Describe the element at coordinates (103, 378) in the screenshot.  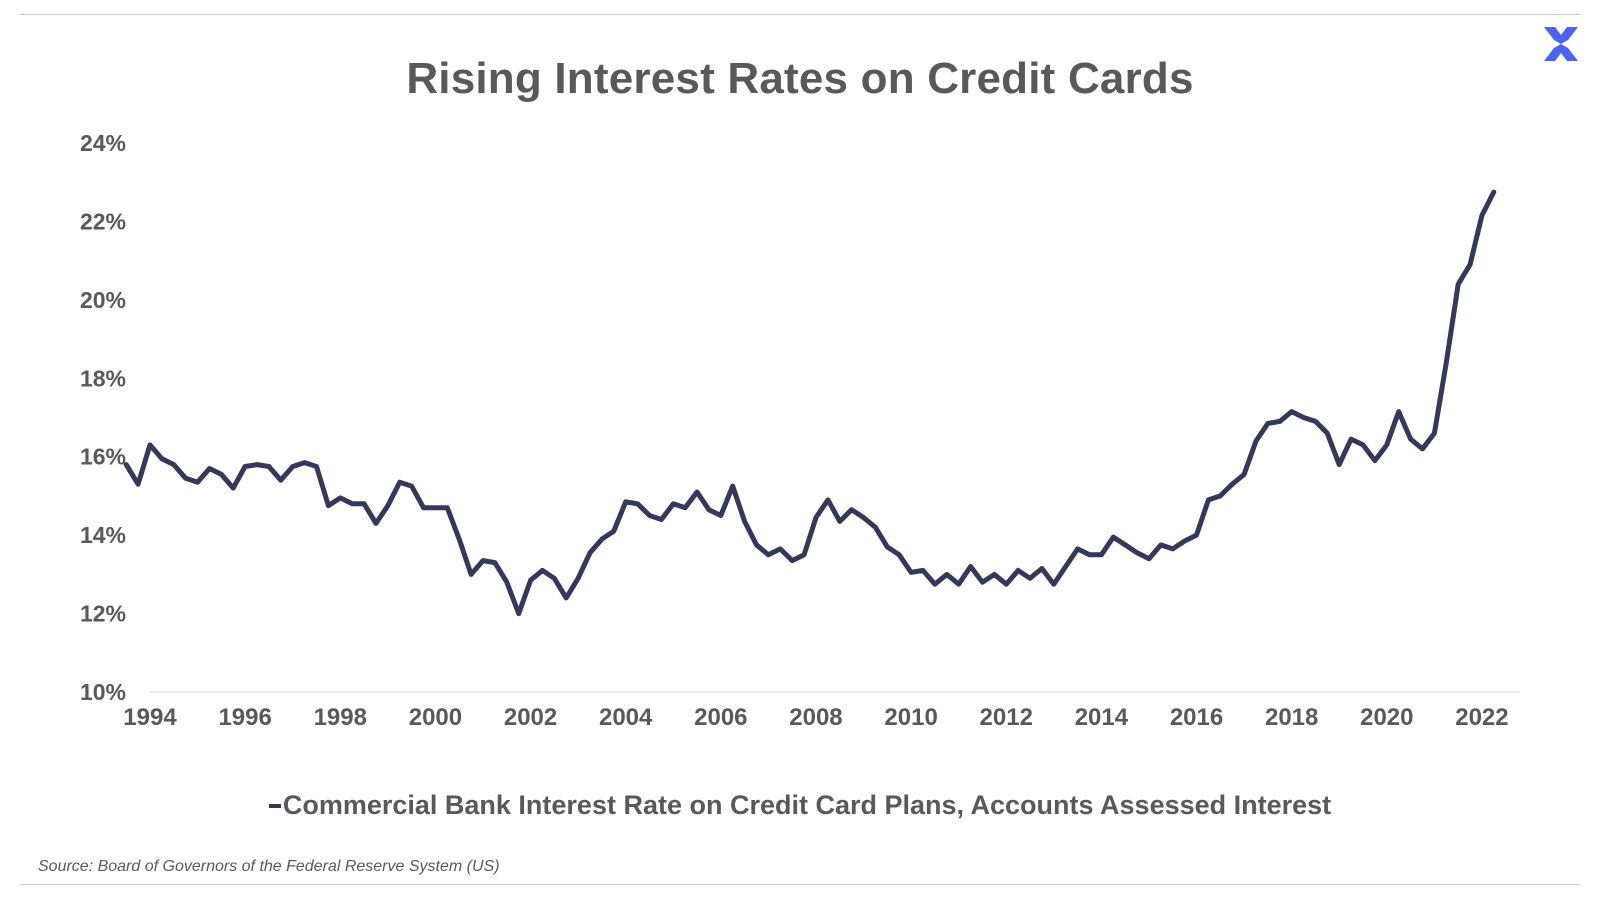
I see `y-tick-label: 18%` at that location.